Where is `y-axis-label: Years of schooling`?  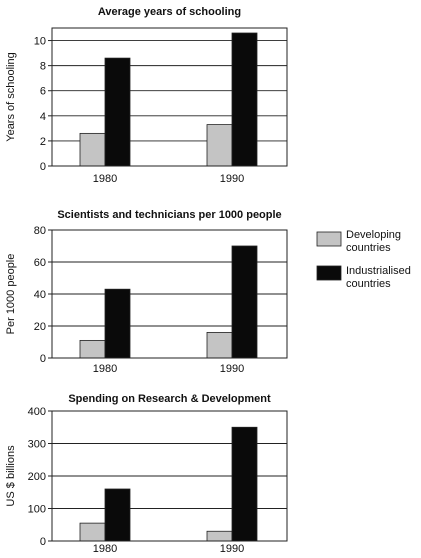
y-axis-label: Years of schooling is located at coordinates (11, 97).